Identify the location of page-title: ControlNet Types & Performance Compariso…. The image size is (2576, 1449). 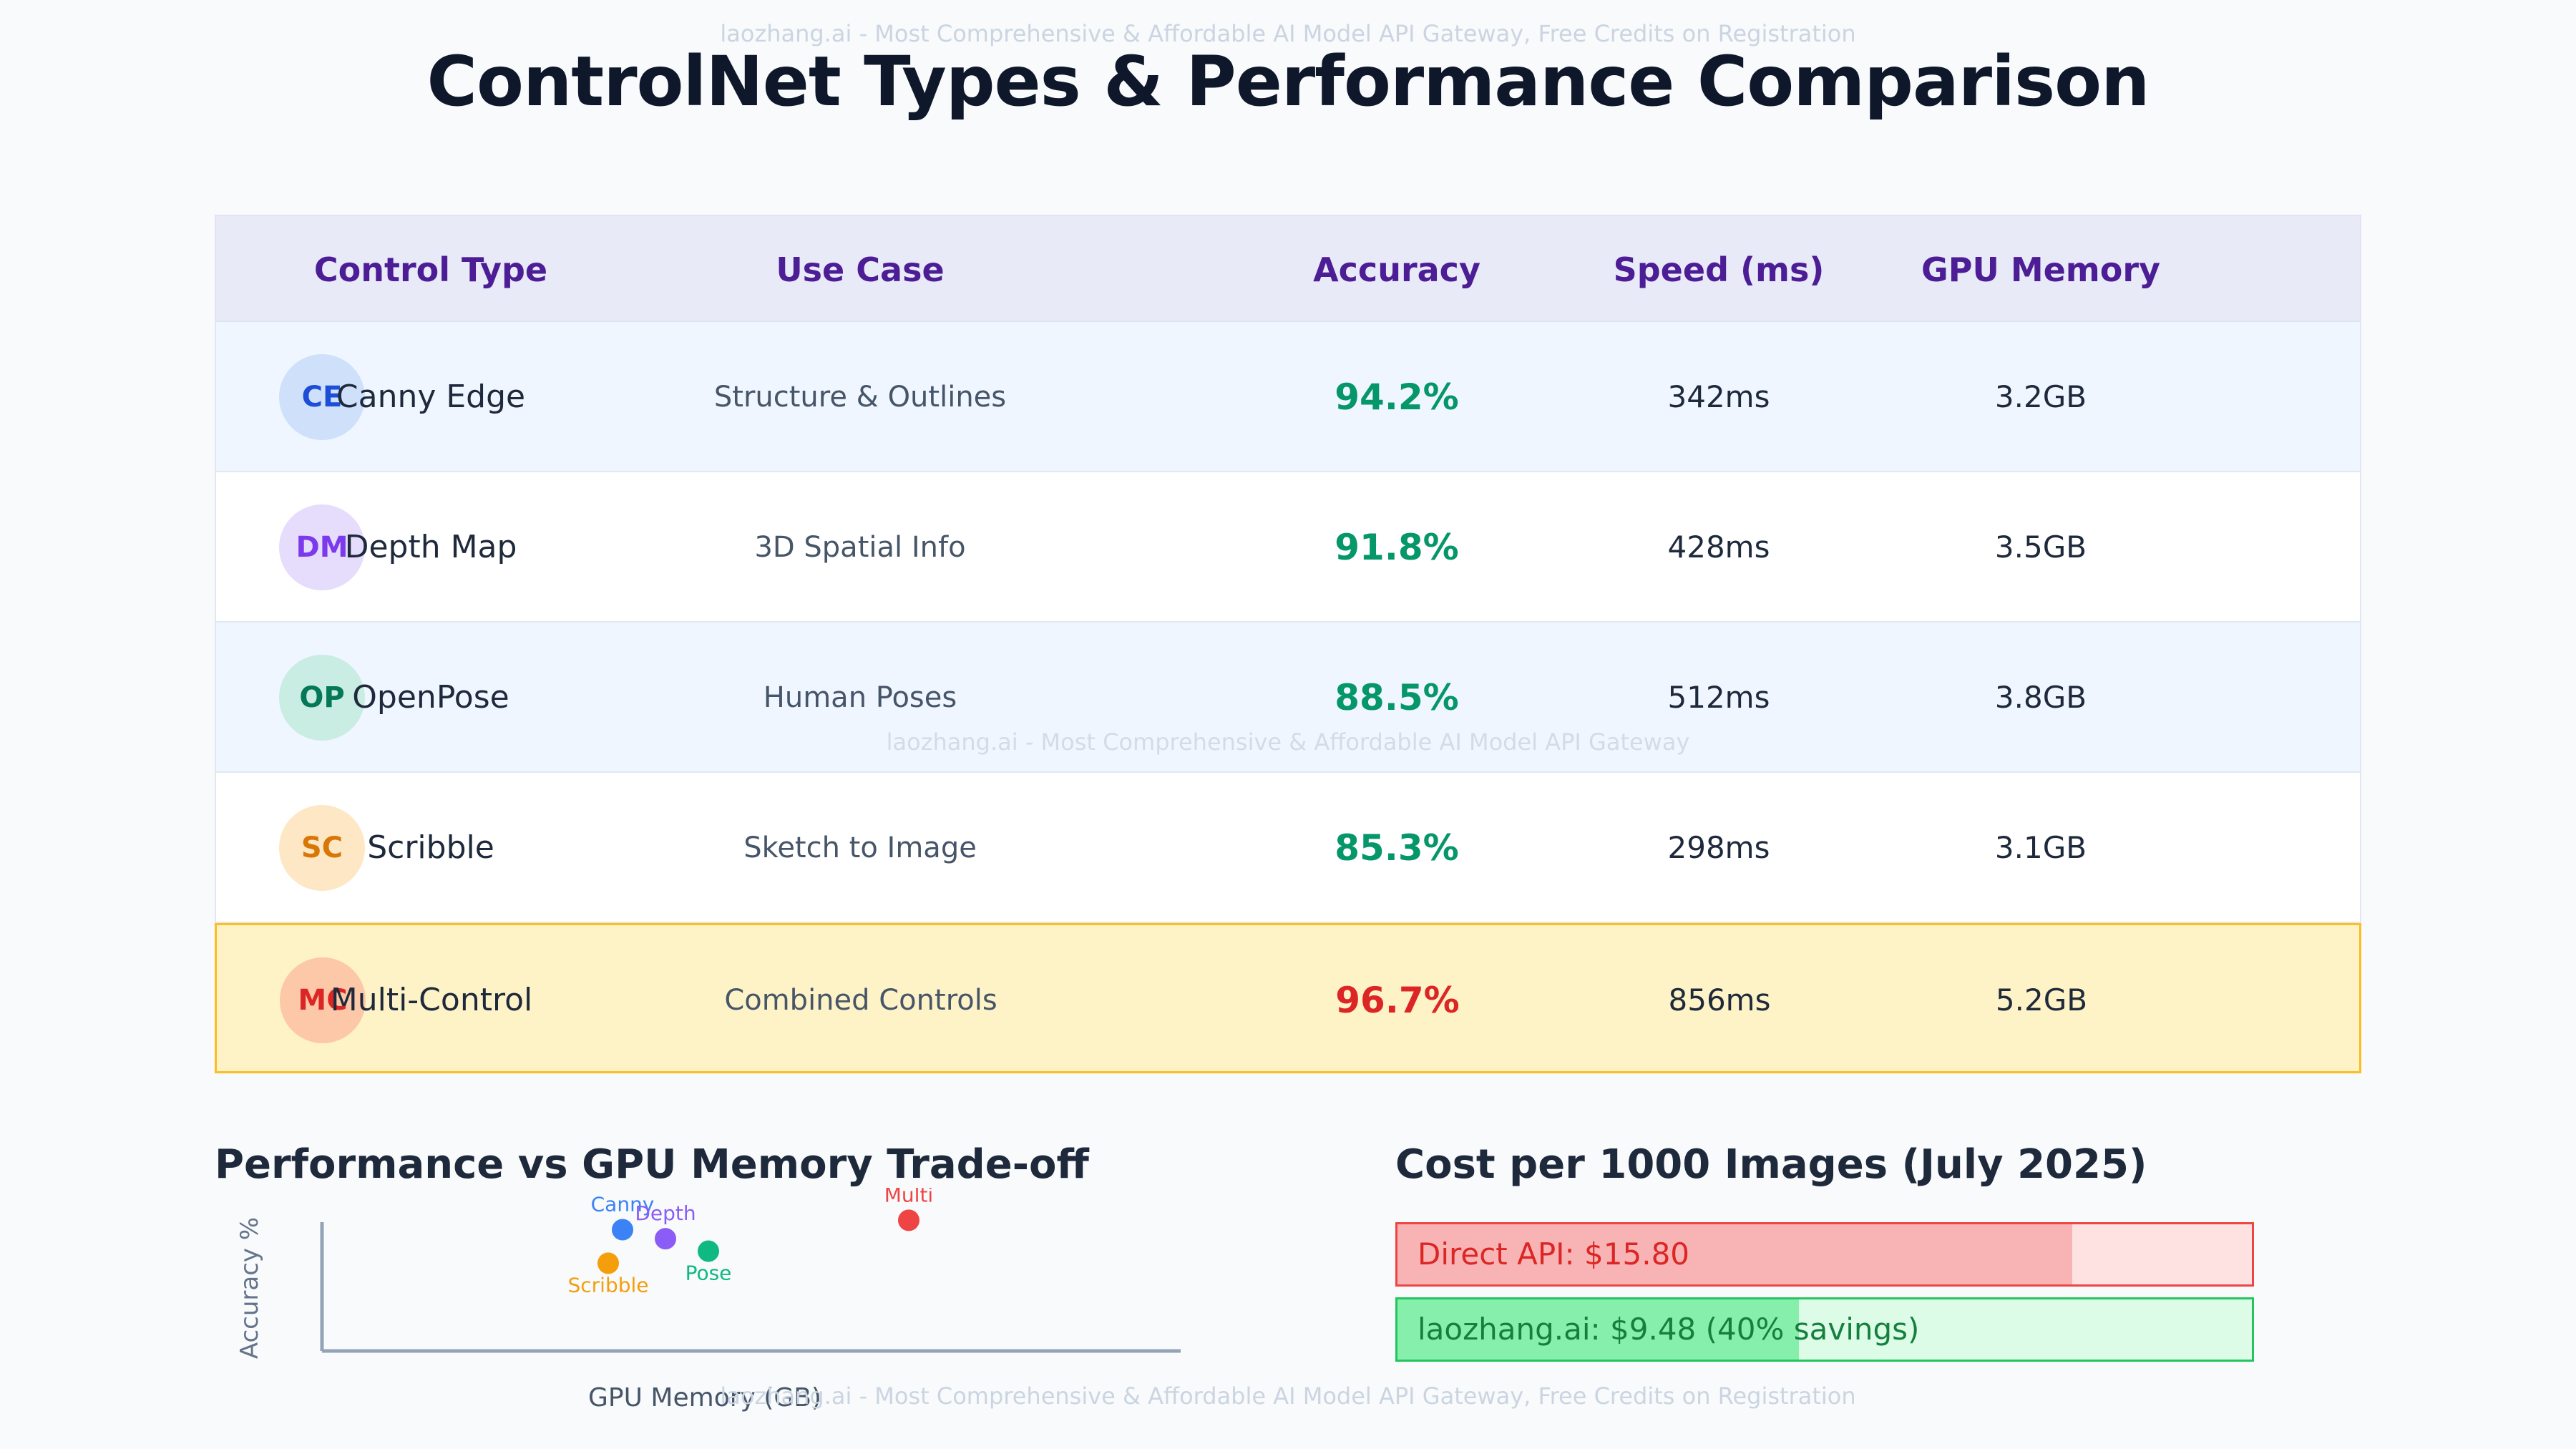
(1288, 82).